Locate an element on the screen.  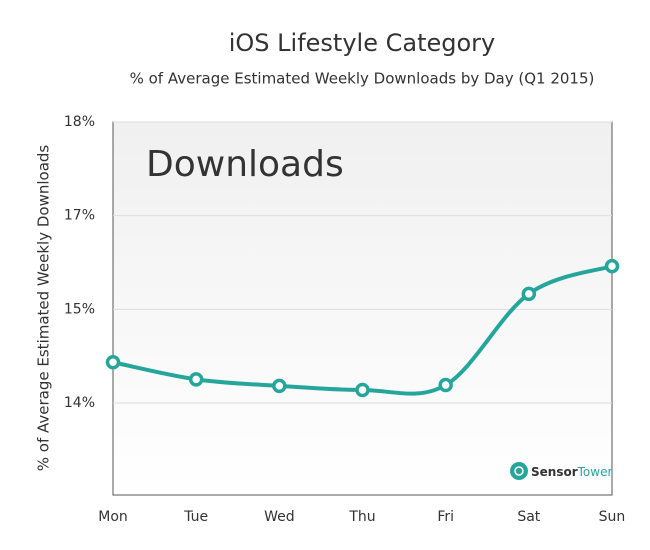
x-tick-label: Wed is located at coordinates (279, 517).